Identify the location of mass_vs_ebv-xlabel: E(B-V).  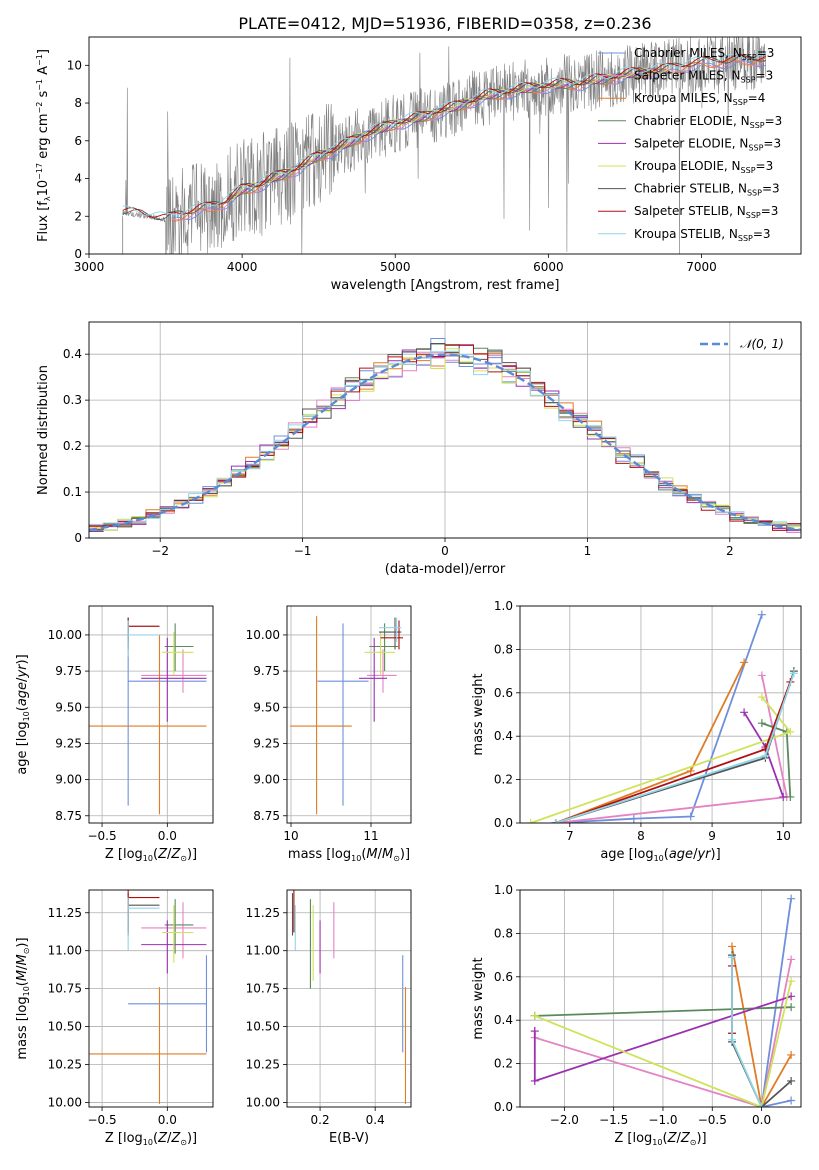
(349, 1138).